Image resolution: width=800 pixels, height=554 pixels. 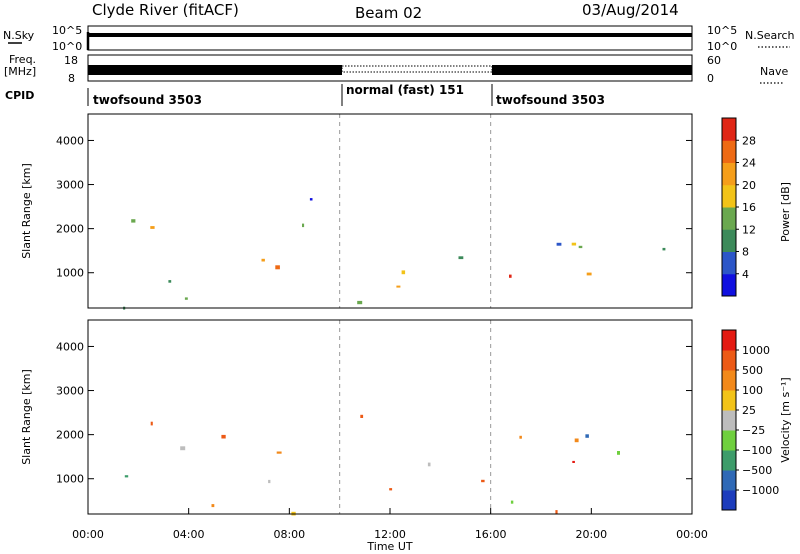 What do you see at coordinates (71, 78) in the screenshot?
I see `freq-ytick-bottom: 8` at bounding box center [71, 78].